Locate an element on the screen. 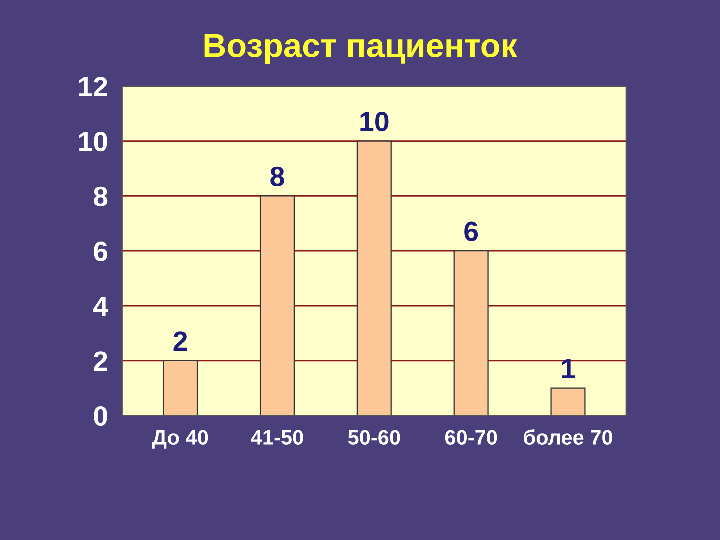  chart-title: Возраст пациенток is located at coordinates (361, 49).